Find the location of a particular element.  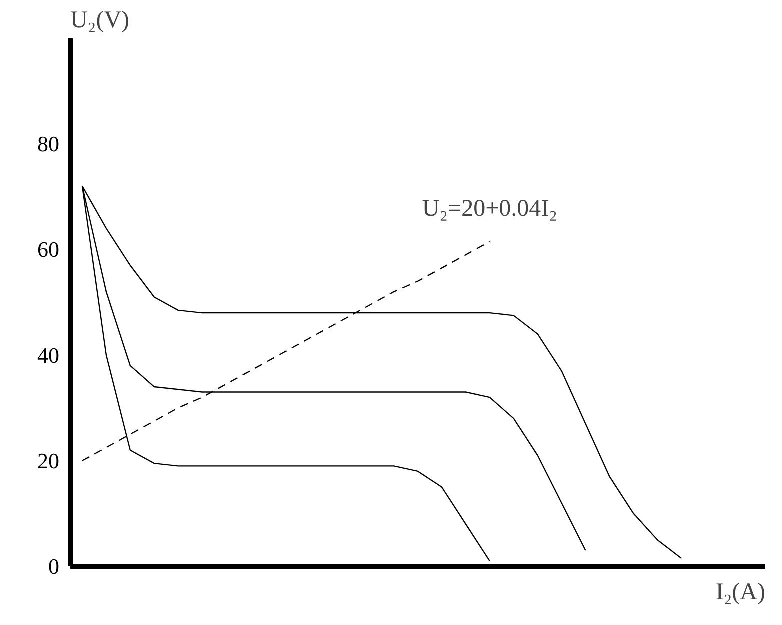

y-tick-label: 20 is located at coordinates (49, 461).